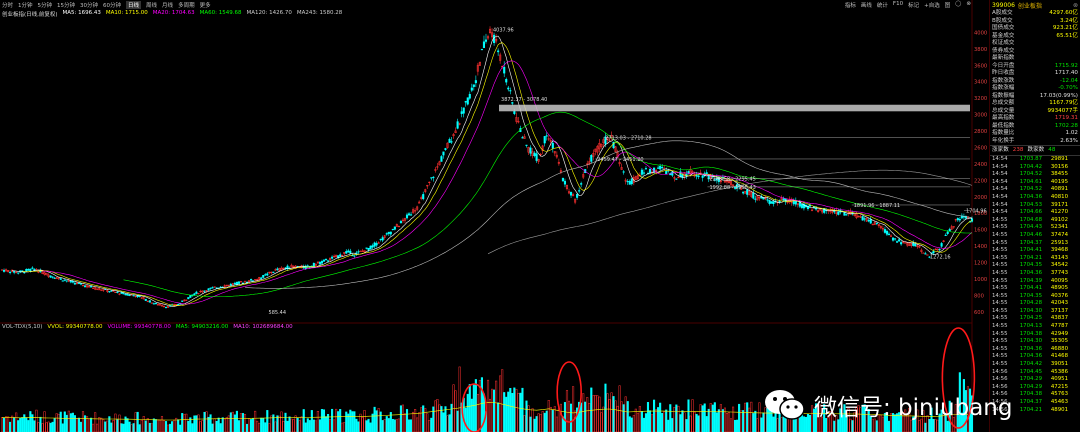  What do you see at coordinates (1035, 183) in the screenshot?
I see `tick-row: 14:54 1704.61 40195` at bounding box center [1035, 183].